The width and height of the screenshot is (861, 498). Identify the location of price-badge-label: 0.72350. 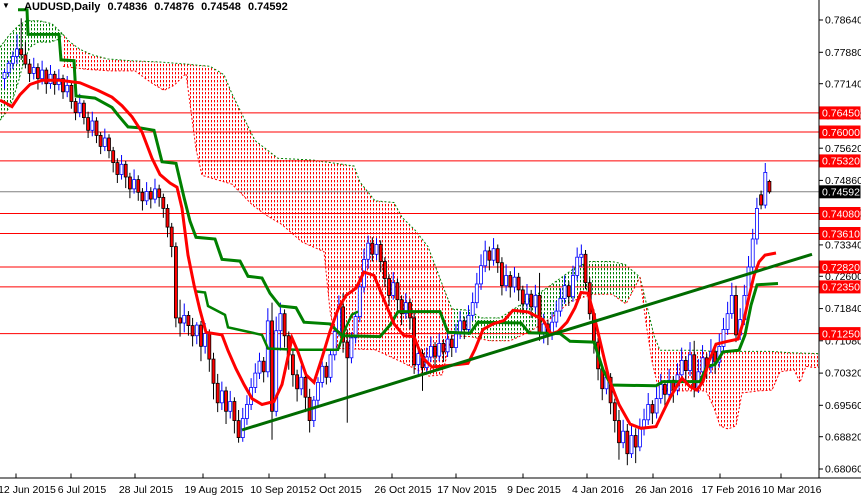
(841, 288).